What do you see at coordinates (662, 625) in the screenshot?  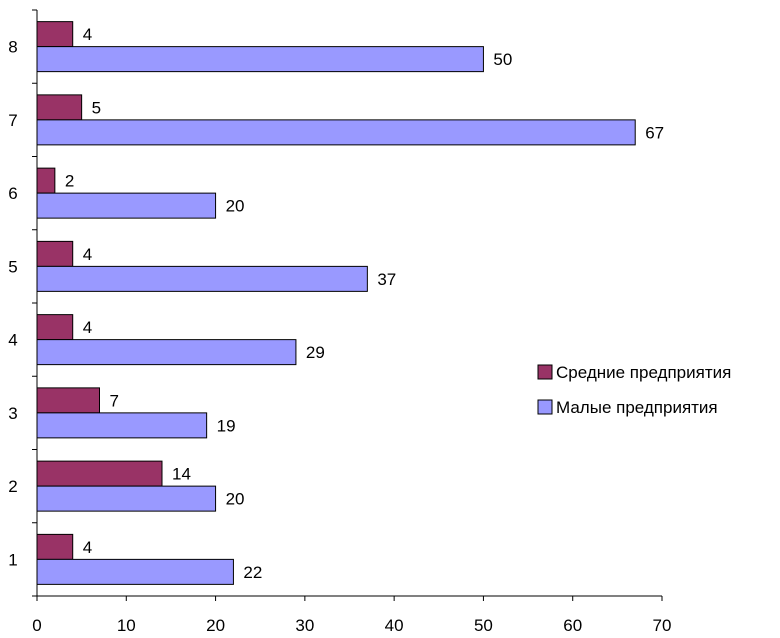 I see `x-tick-label: 70` at bounding box center [662, 625].